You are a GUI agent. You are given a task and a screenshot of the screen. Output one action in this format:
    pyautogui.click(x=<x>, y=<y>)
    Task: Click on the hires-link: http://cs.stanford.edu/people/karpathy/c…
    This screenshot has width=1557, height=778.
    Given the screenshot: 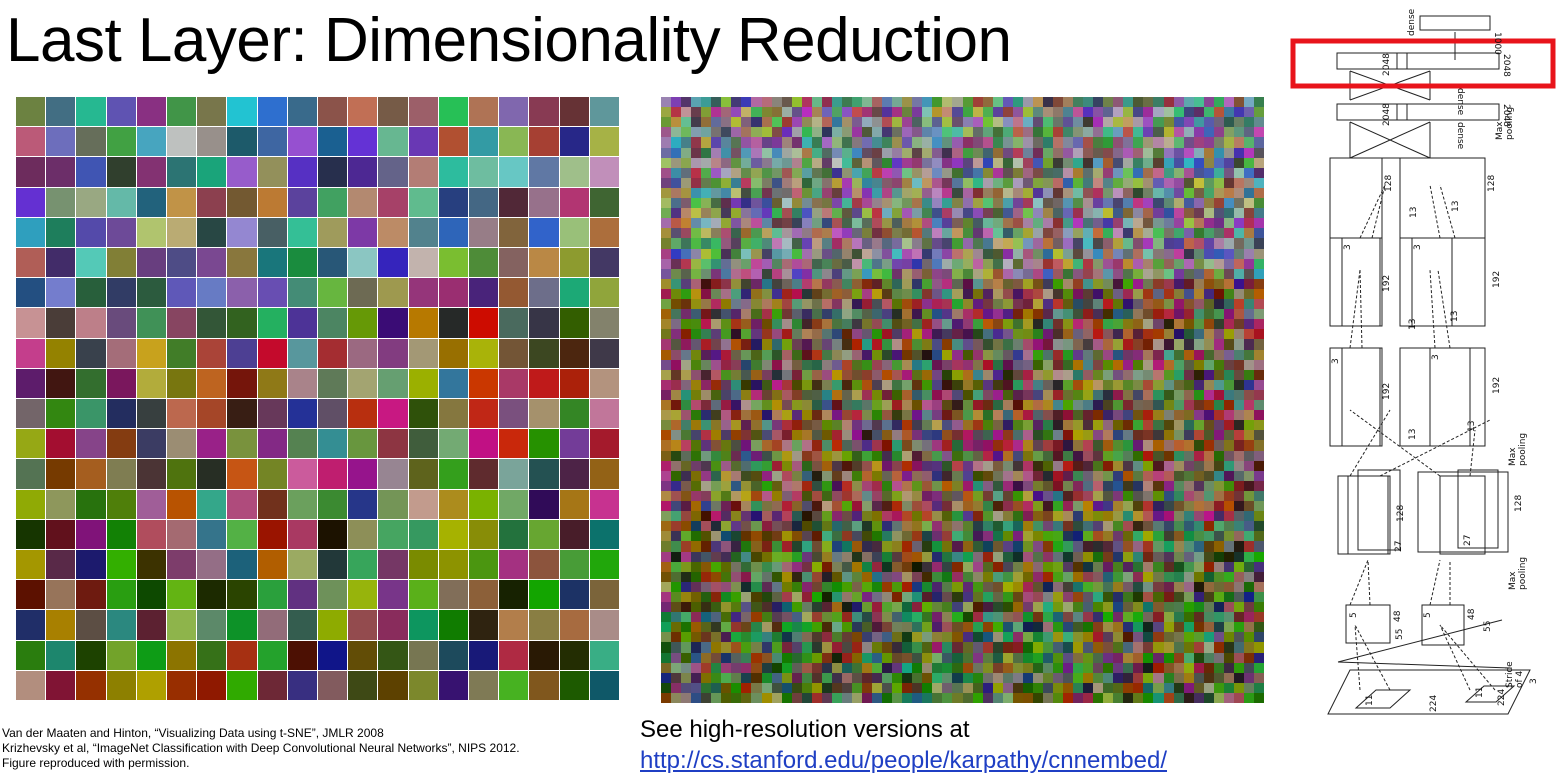 What is the action you would take?
    pyautogui.click(x=904, y=760)
    